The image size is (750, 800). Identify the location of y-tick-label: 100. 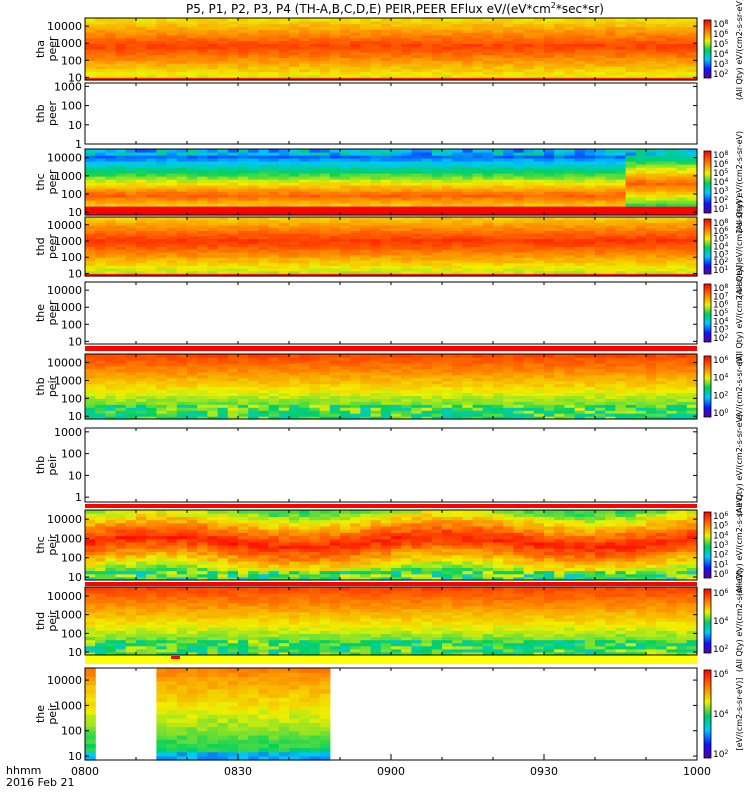
(71, 194).